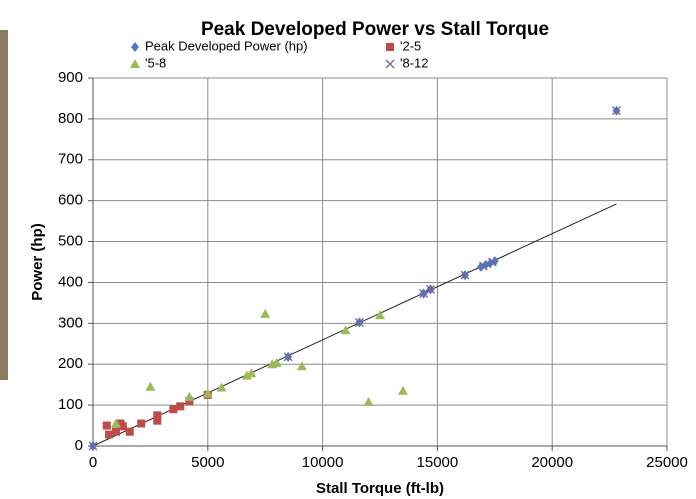 The width and height of the screenshot is (696, 499). I want to click on y-tick-label: 500, so click(70, 241).